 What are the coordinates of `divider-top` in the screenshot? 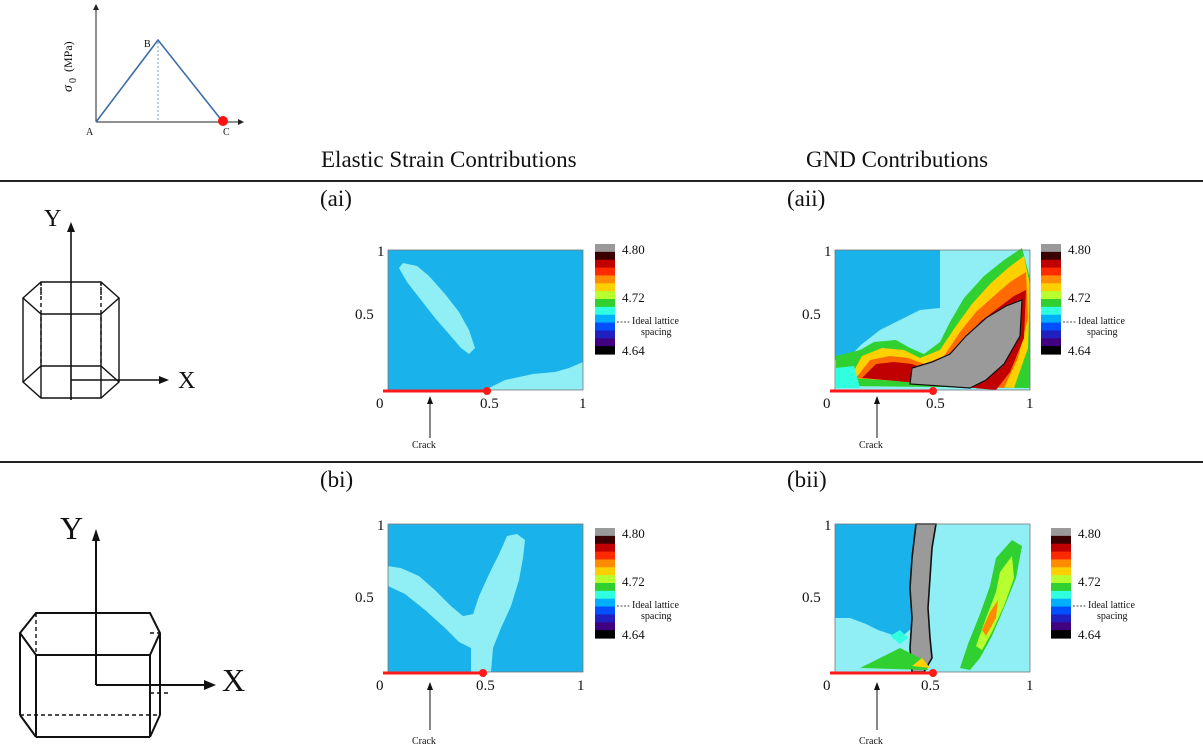 It's located at (601, 181).